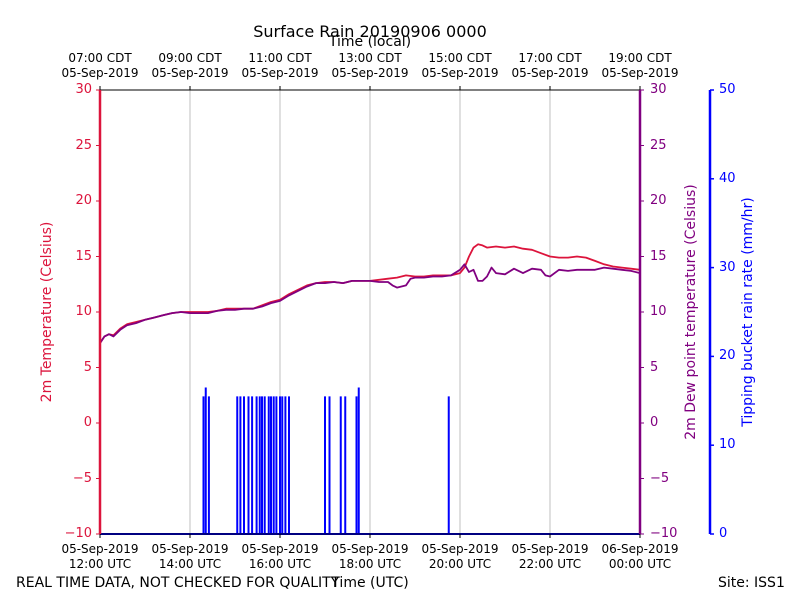  What do you see at coordinates (748, 312) in the screenshot?
I see `rain-axis-label: Tipping bucket rain rate (mm/hr)` at bounding box center [748, 312].